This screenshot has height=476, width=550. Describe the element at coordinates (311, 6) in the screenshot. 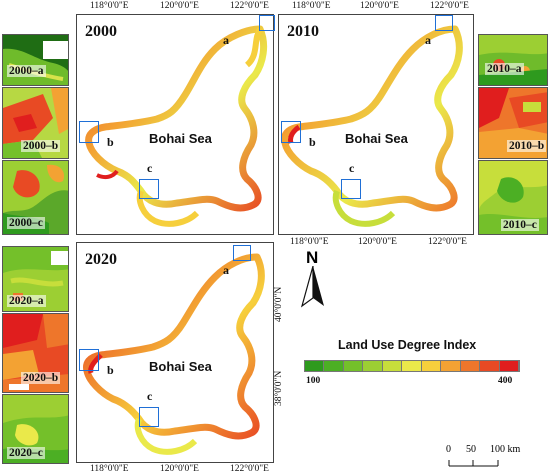

I see `top-tick-1-2010: 118°0'0"E` at that location.